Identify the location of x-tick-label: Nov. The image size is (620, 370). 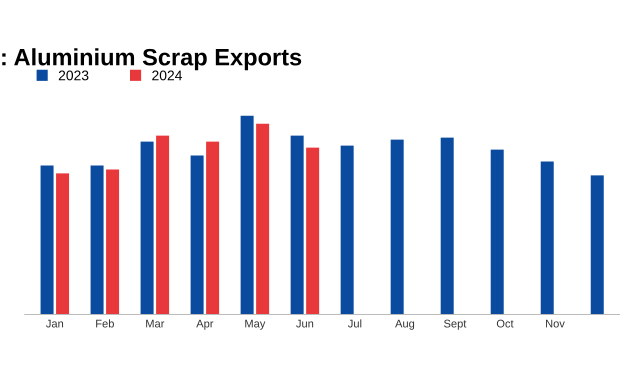
(555, 324).